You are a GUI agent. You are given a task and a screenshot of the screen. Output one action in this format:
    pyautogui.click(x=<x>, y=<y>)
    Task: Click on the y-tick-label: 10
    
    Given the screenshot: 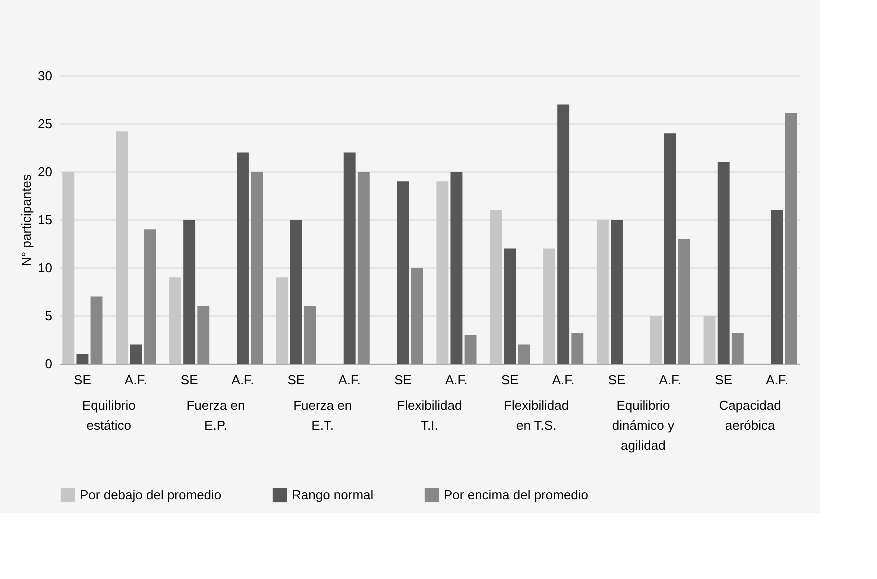 What is the action you would take?
    pyautogui.click(x=45, y=268)
    